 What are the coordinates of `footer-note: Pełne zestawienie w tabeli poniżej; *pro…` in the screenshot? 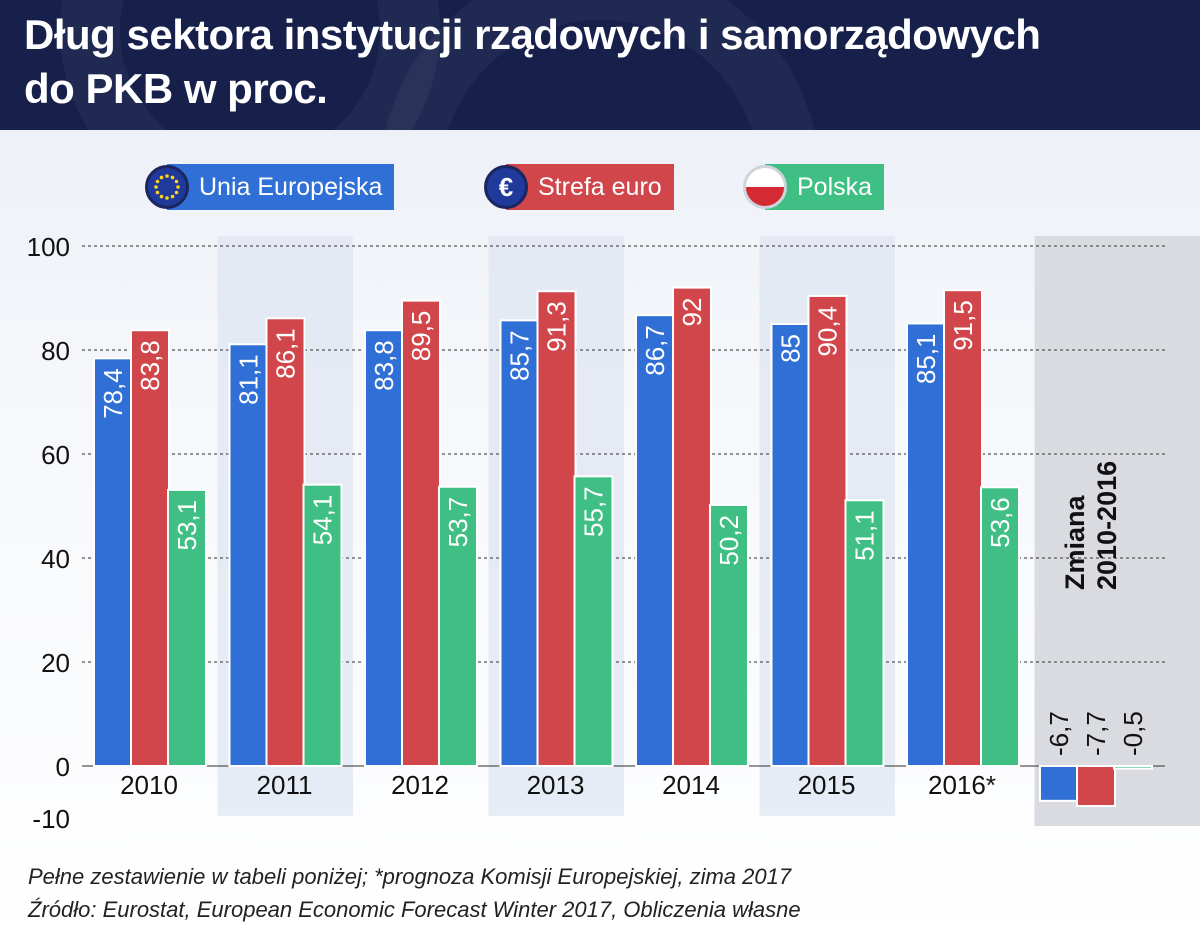 It's located at (410, 876).